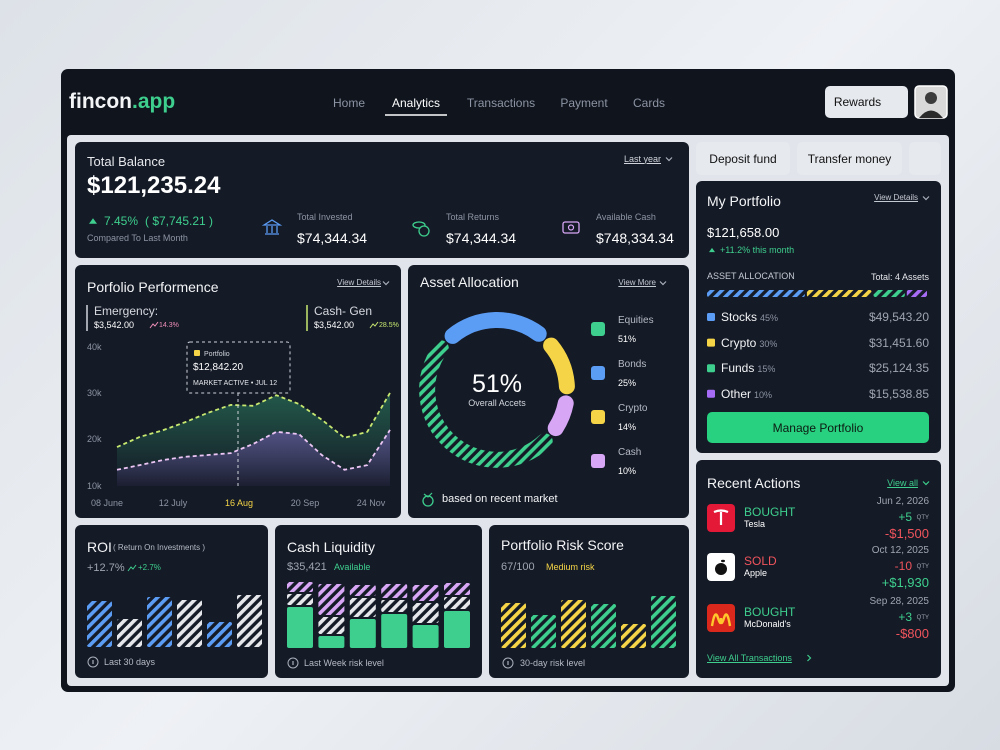 The height and width of the screenshot is (750, 1000). Describe the element at coordinates (902, 482) in the screenshot. I see `view-all-link: View all` at that location.